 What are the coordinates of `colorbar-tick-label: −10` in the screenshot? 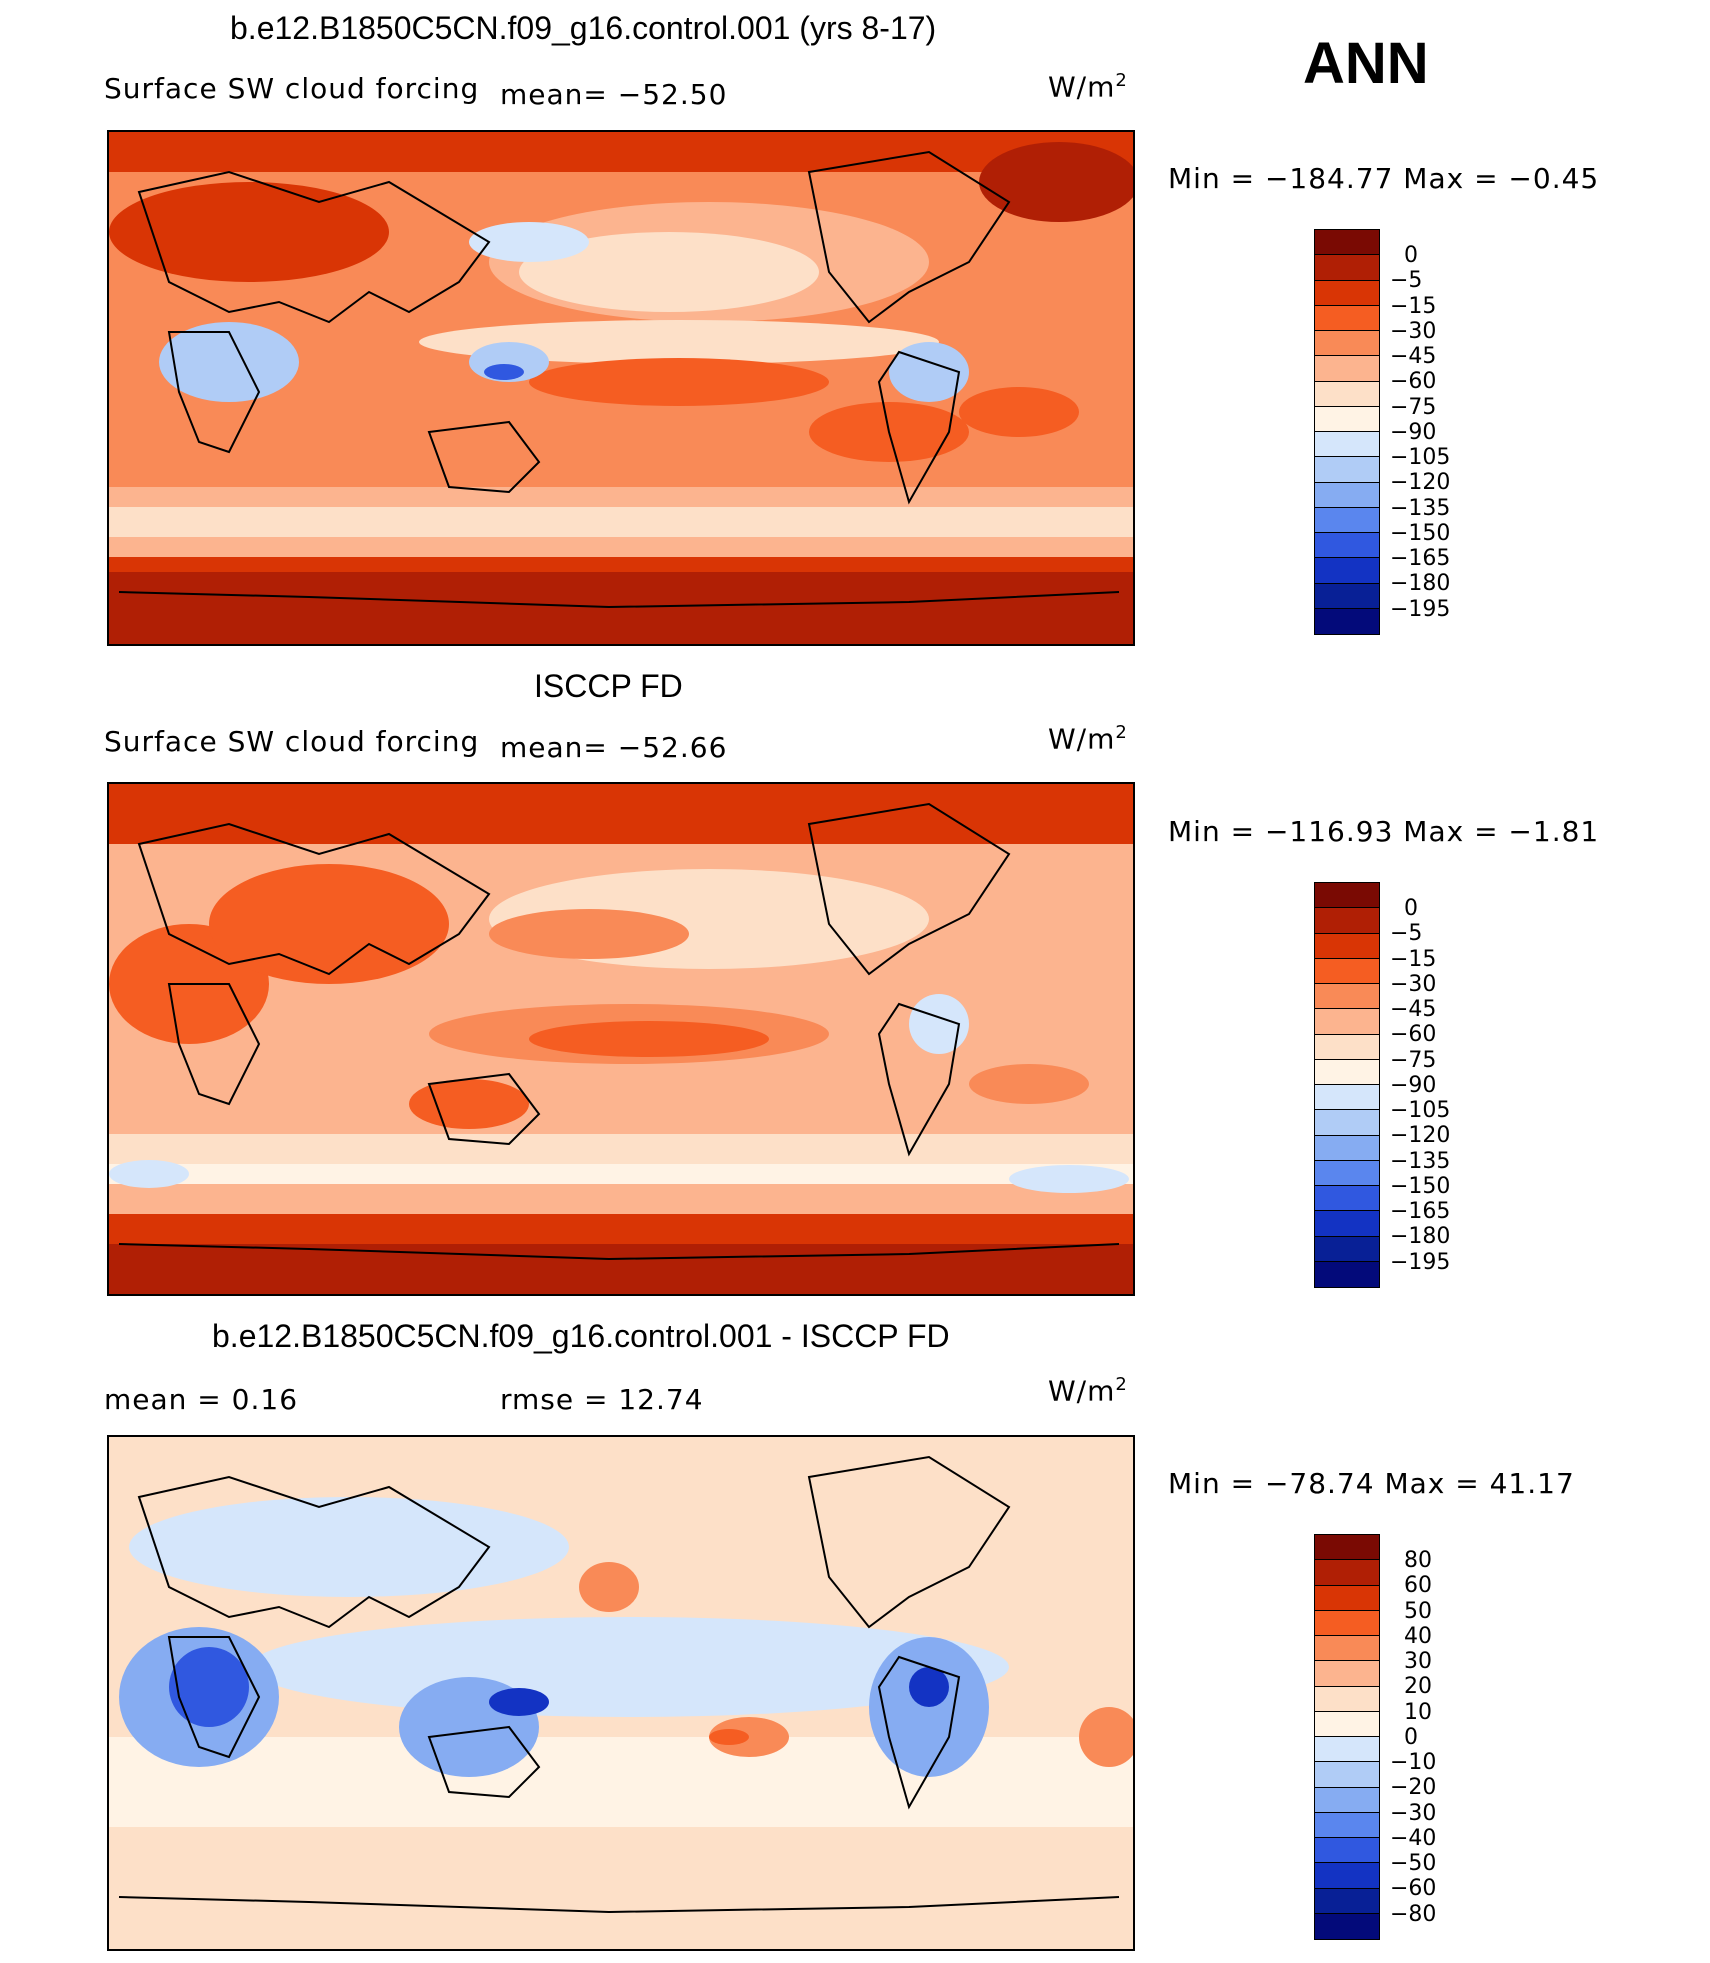 It's located at (1413, 1762).